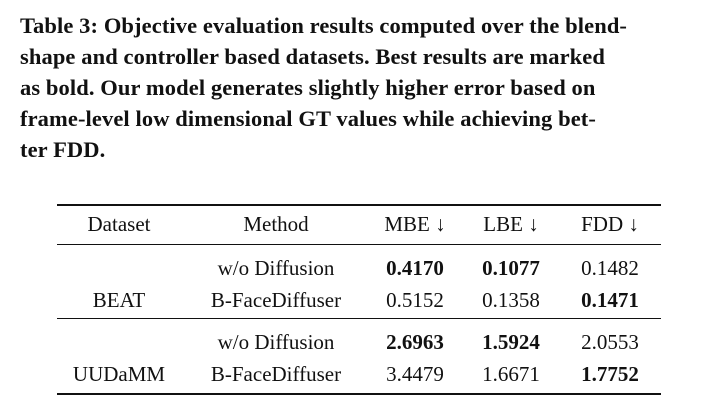 The width and height of the screenshot is (707, 410). What do you see at coordinates (511, 374) in the screenshot?
I see `lbe-cell: 1.6671` at bounding box center [511, 374].